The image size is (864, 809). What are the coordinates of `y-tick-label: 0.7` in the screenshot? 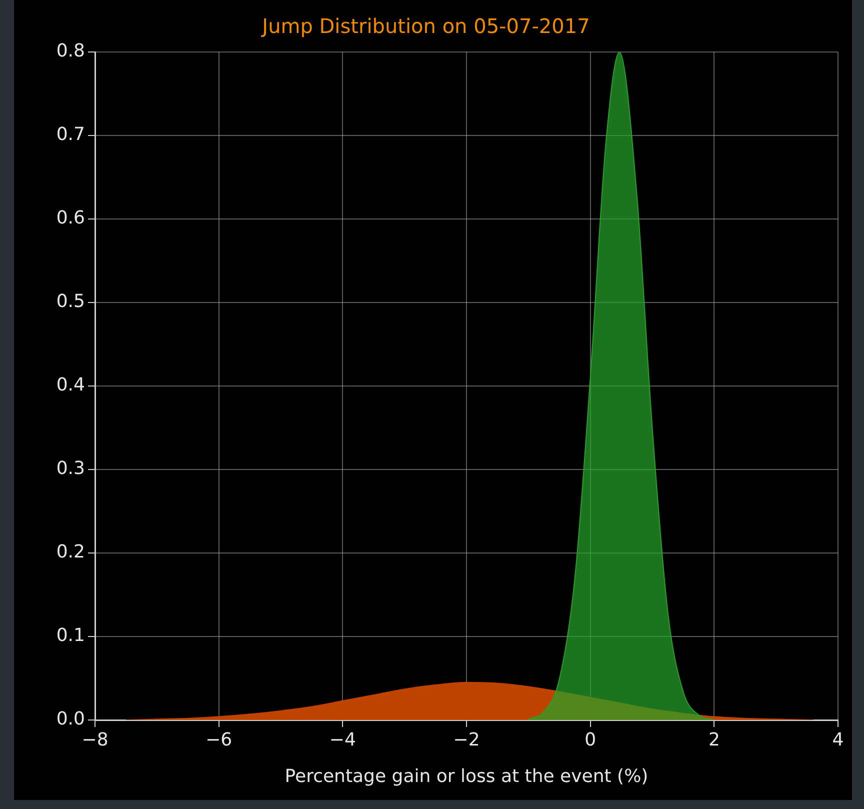 It's located at (70, 135).